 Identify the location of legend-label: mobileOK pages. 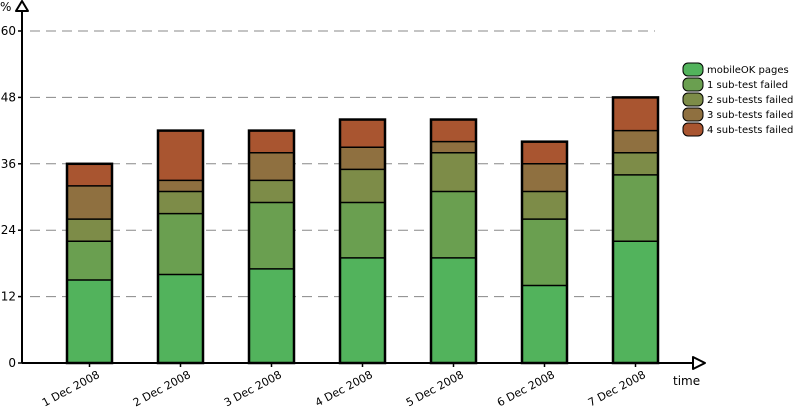
(748, 70).